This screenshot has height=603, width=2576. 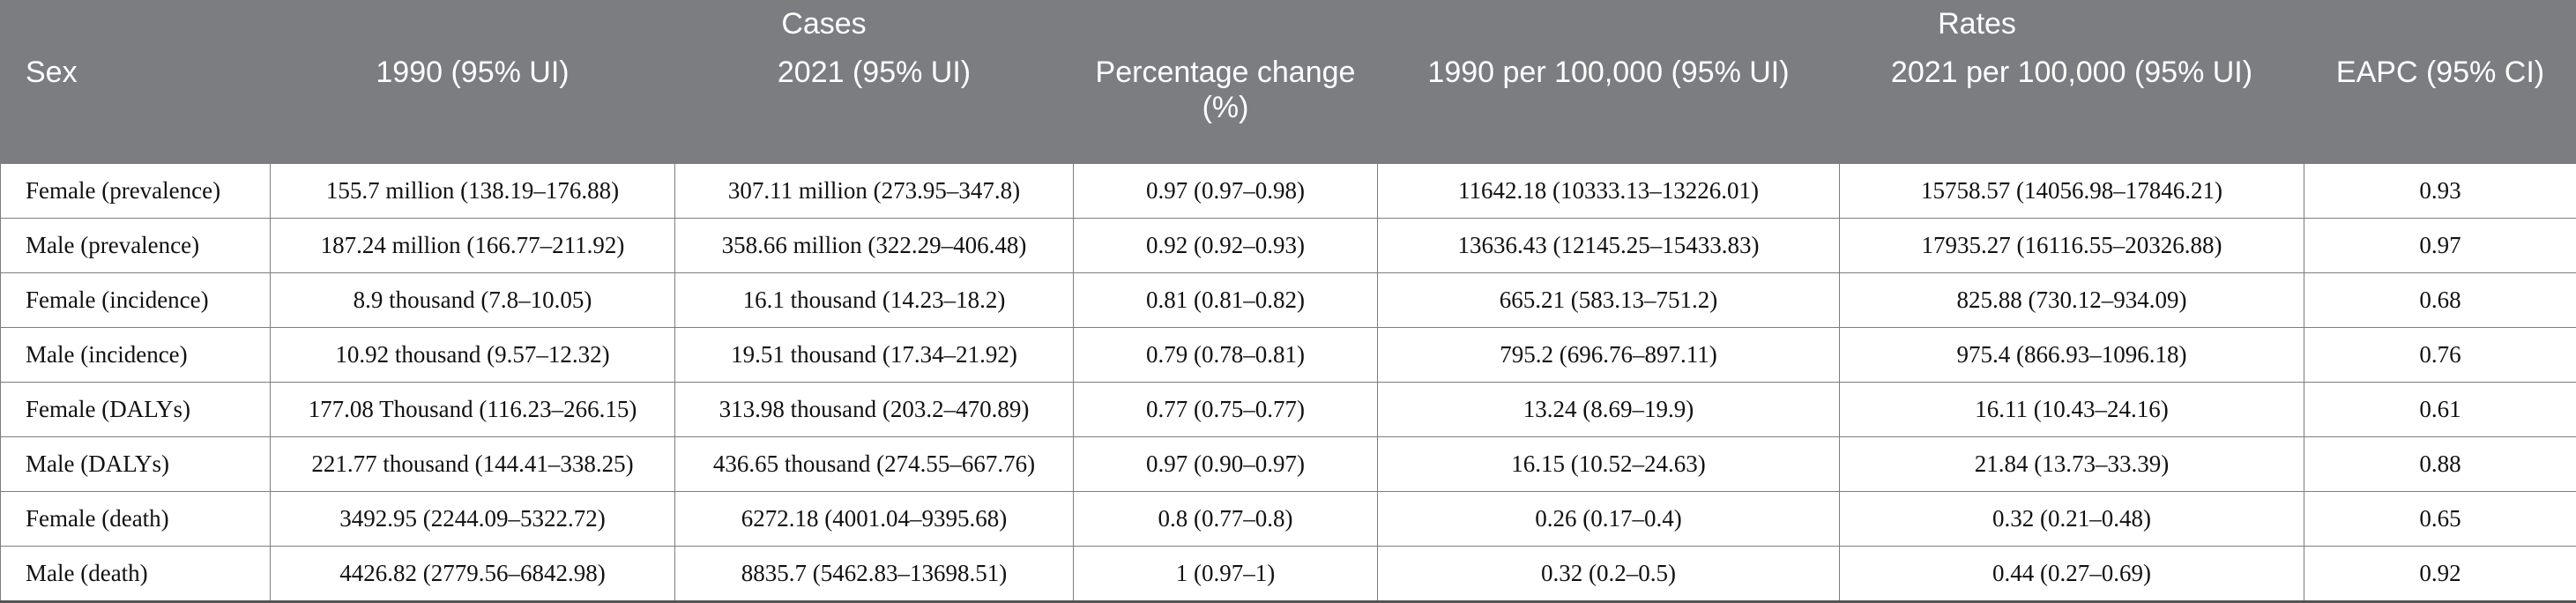 I want to click on sex-cell: Female (incidence), so click(x=136, y=300).